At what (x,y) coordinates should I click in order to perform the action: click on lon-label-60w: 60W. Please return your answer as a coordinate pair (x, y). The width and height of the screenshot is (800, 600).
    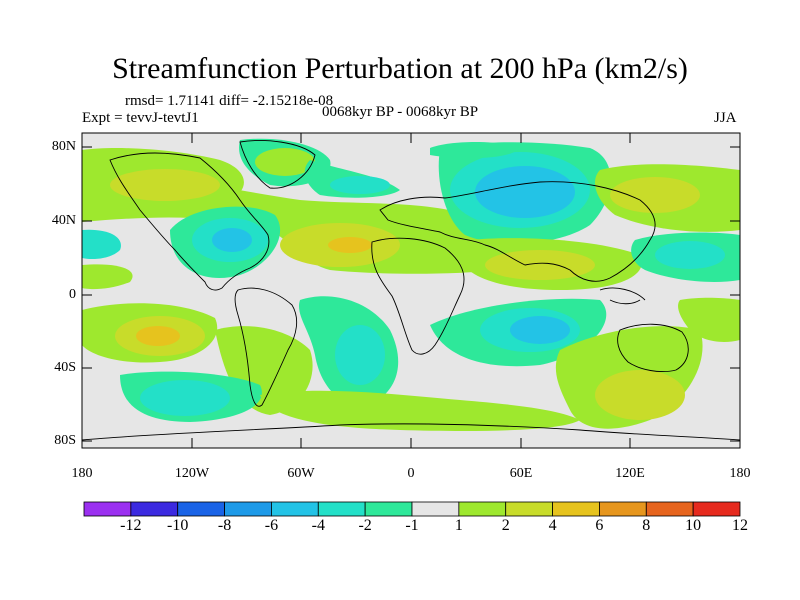
    Looking at the image, I should click on (301, 473).